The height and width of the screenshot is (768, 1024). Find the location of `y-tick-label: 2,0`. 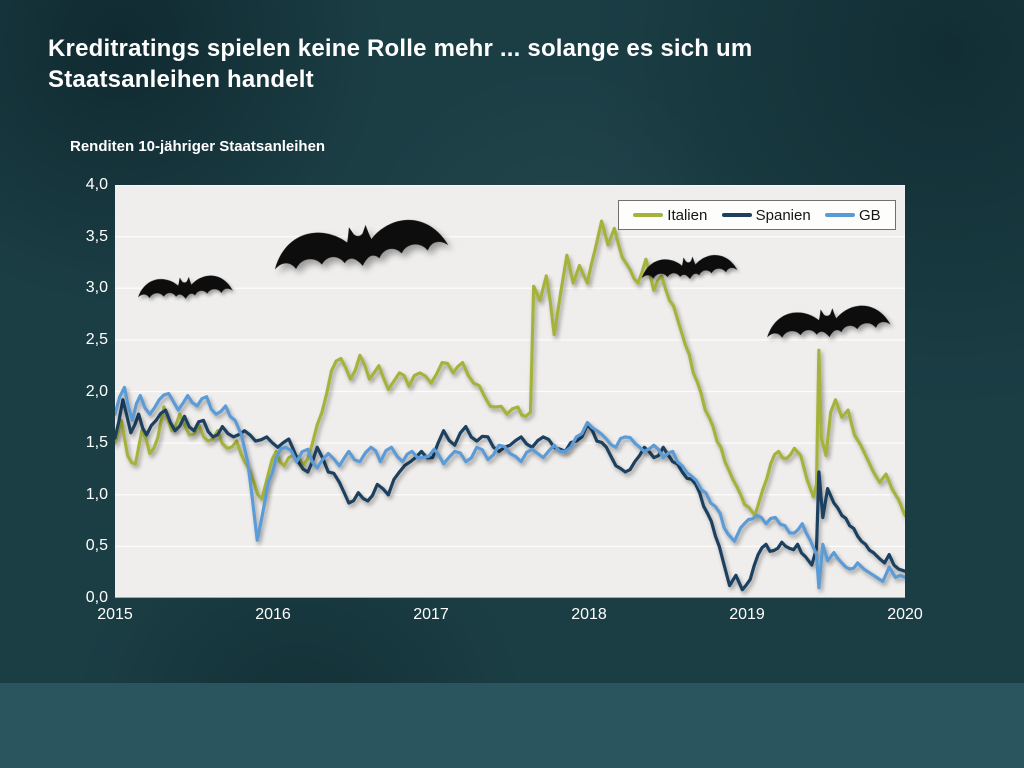

y-tick-label: 2,0 is located at coordinates (96, 391).